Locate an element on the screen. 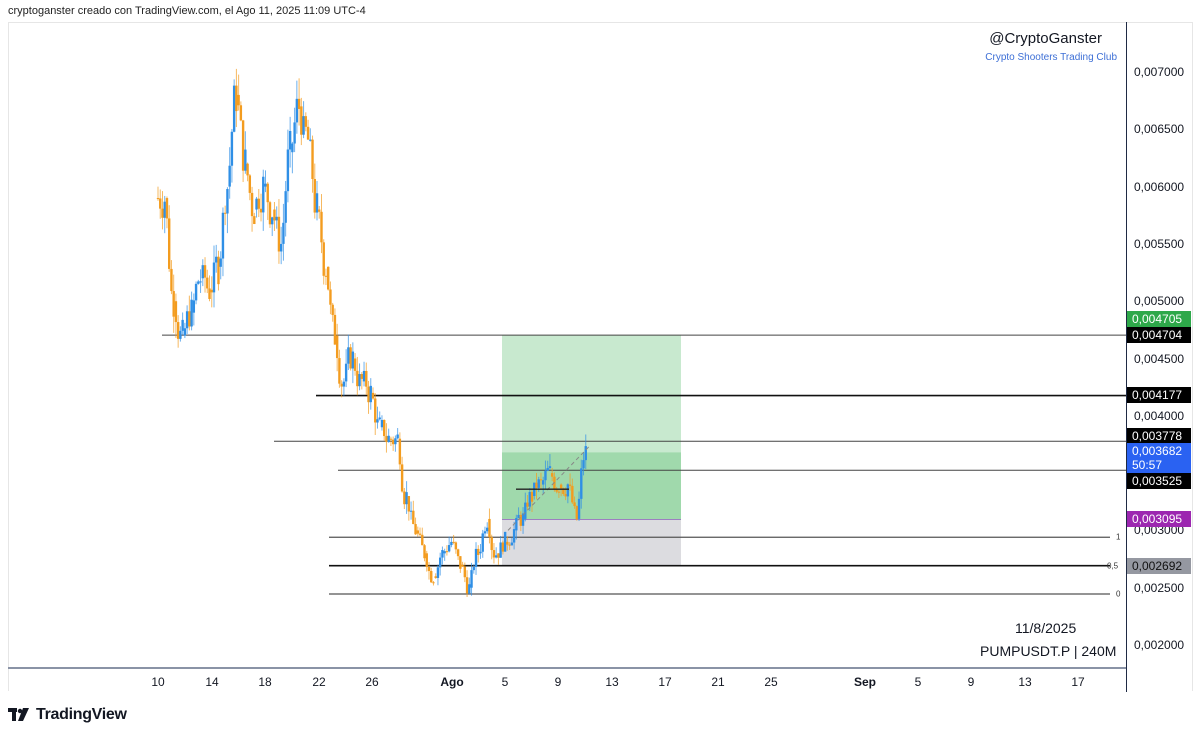  price-badge: 0,004704 is located at coordinates (1159, 335).